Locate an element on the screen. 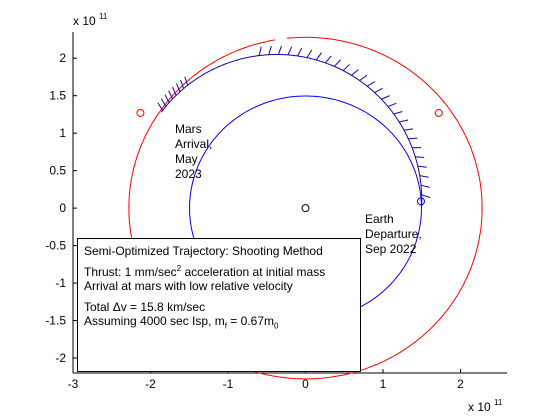 Image resolution: width=560 pixels, height=420 pixels. earth-departure-label-line: Earth is located at coordinates (379, 219).